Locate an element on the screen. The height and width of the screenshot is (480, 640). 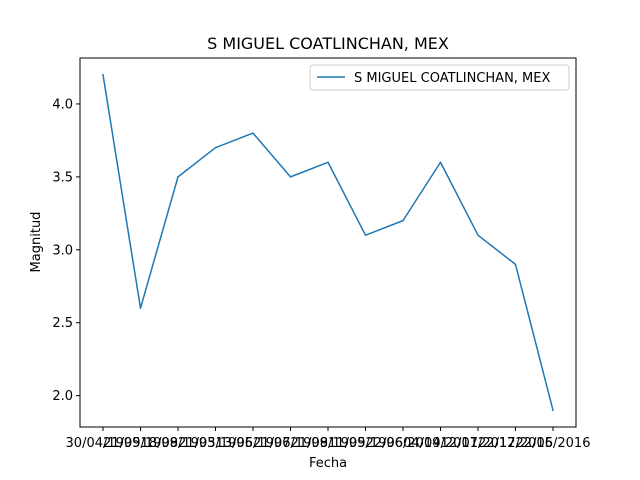
y-tick-label: 2.5 is located at coordinates (62, 323).